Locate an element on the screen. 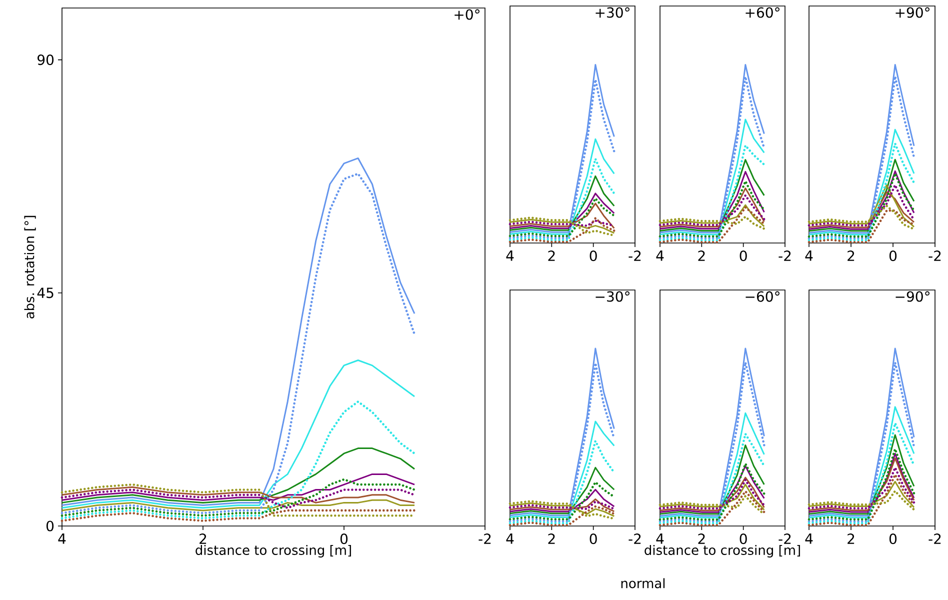  y-tick-label: 0 is located at coordinates (50, 526).